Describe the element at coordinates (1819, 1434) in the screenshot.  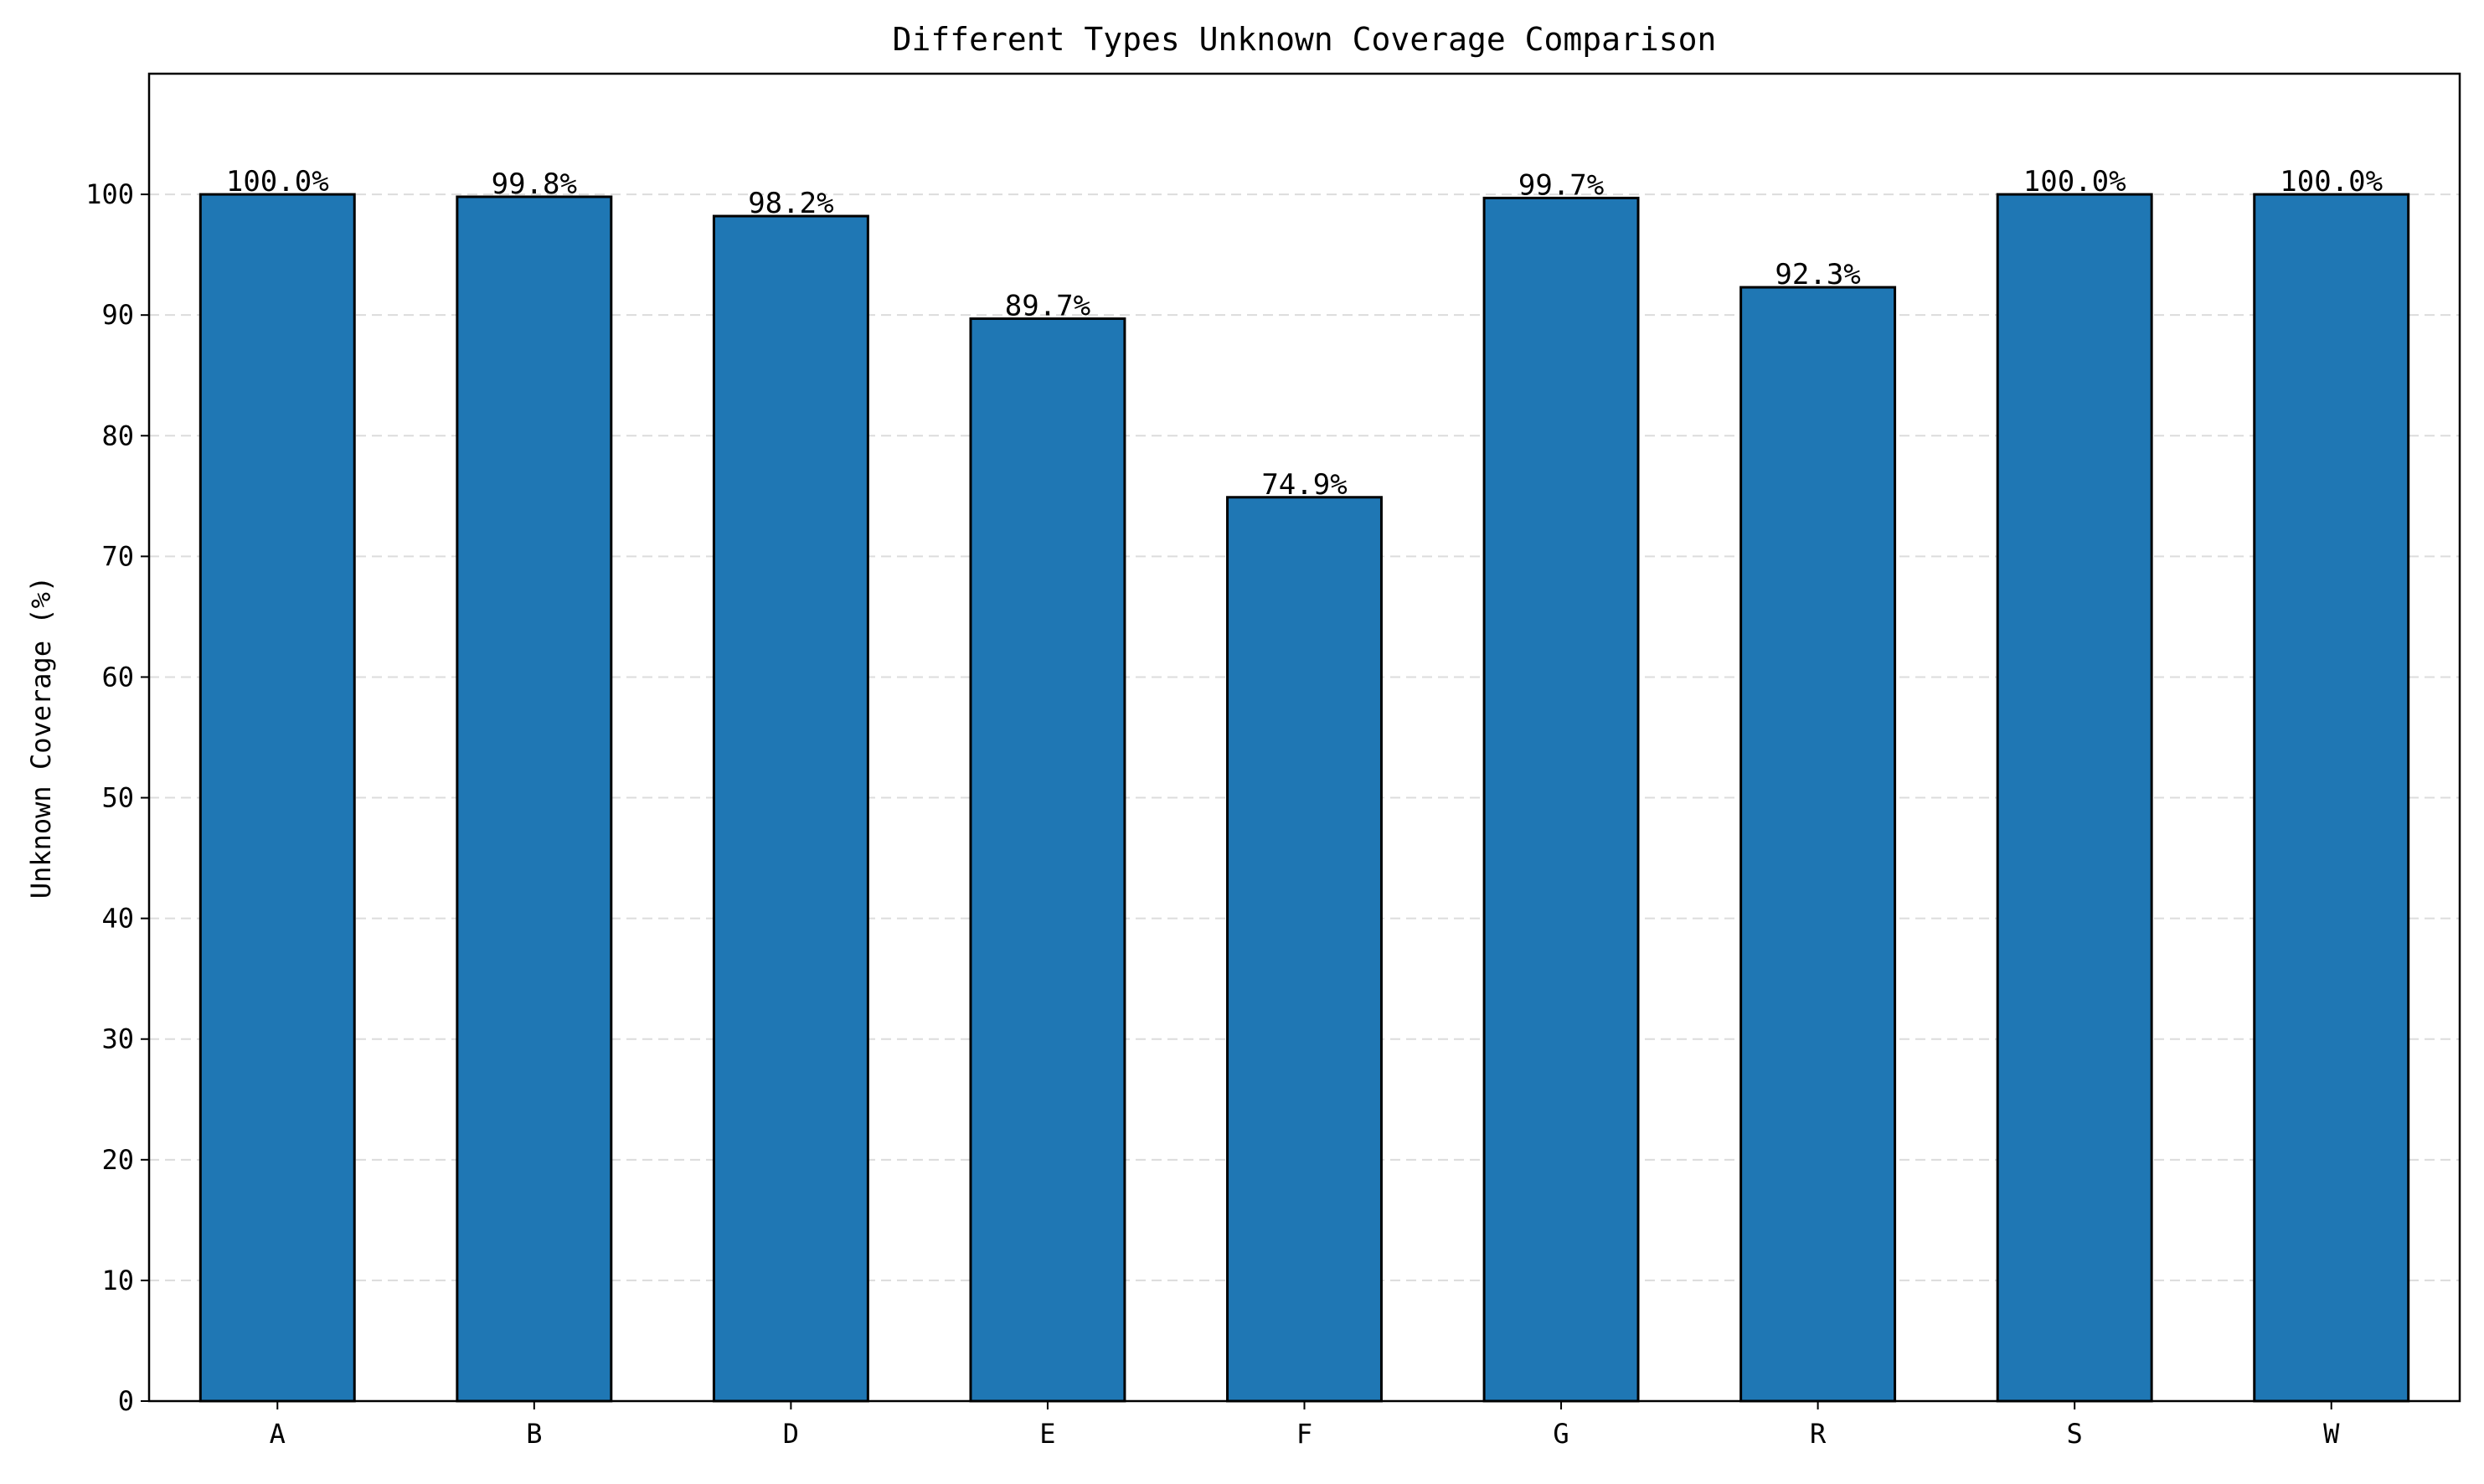
I see `x-tick-label: R` at that location.